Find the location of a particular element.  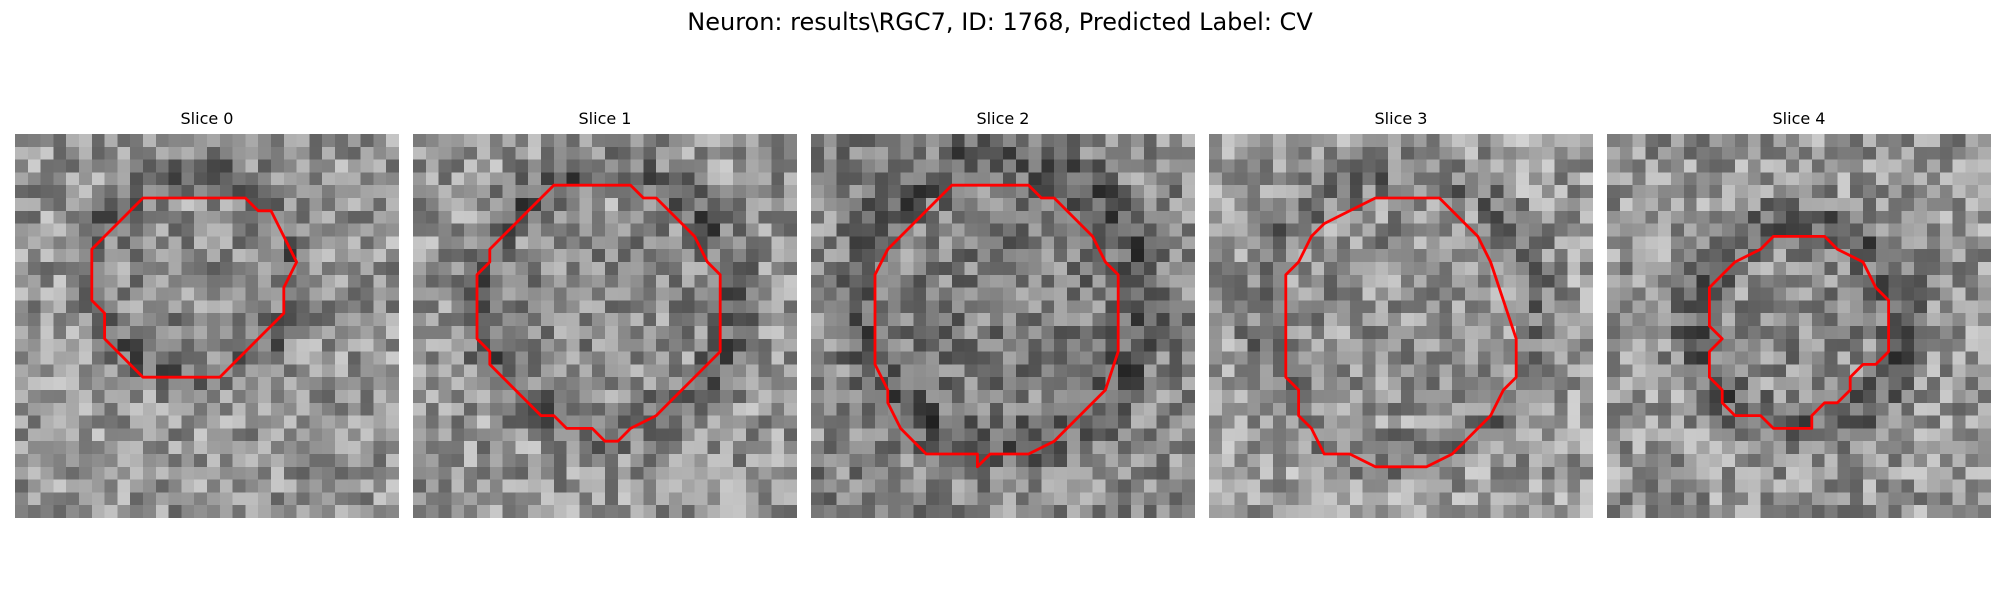

slice-panel-3: Slice 3 is located at coordinates (1401, 314).